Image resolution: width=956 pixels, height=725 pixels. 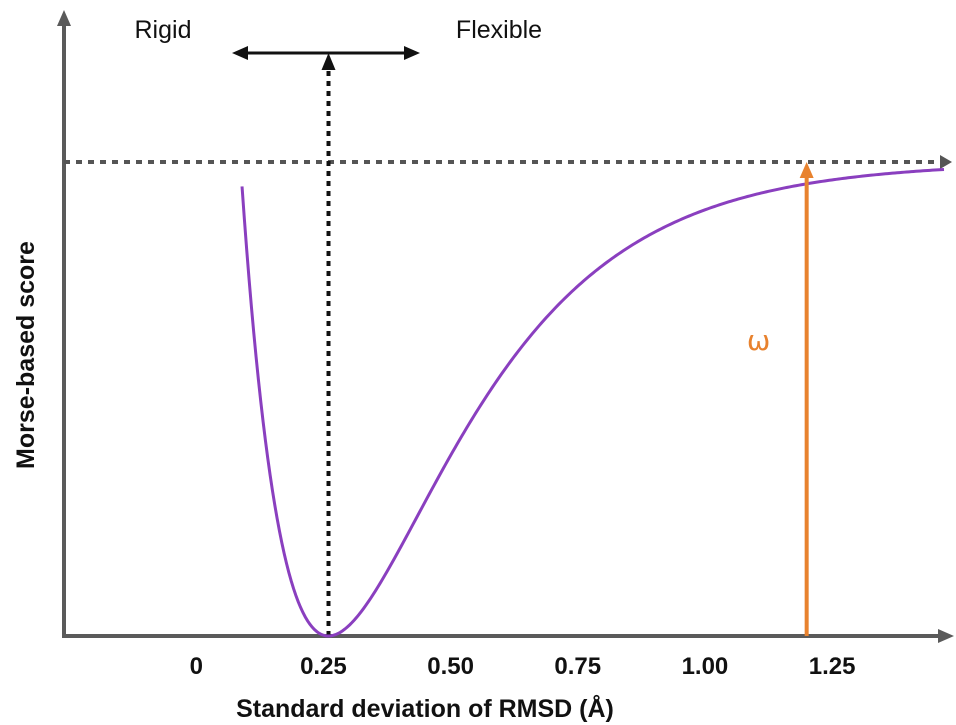 What do you see at coordinates (240, 53) in the screenshot?
I see `rigid-arrowhead-icon` at bounding box center [240, 53].